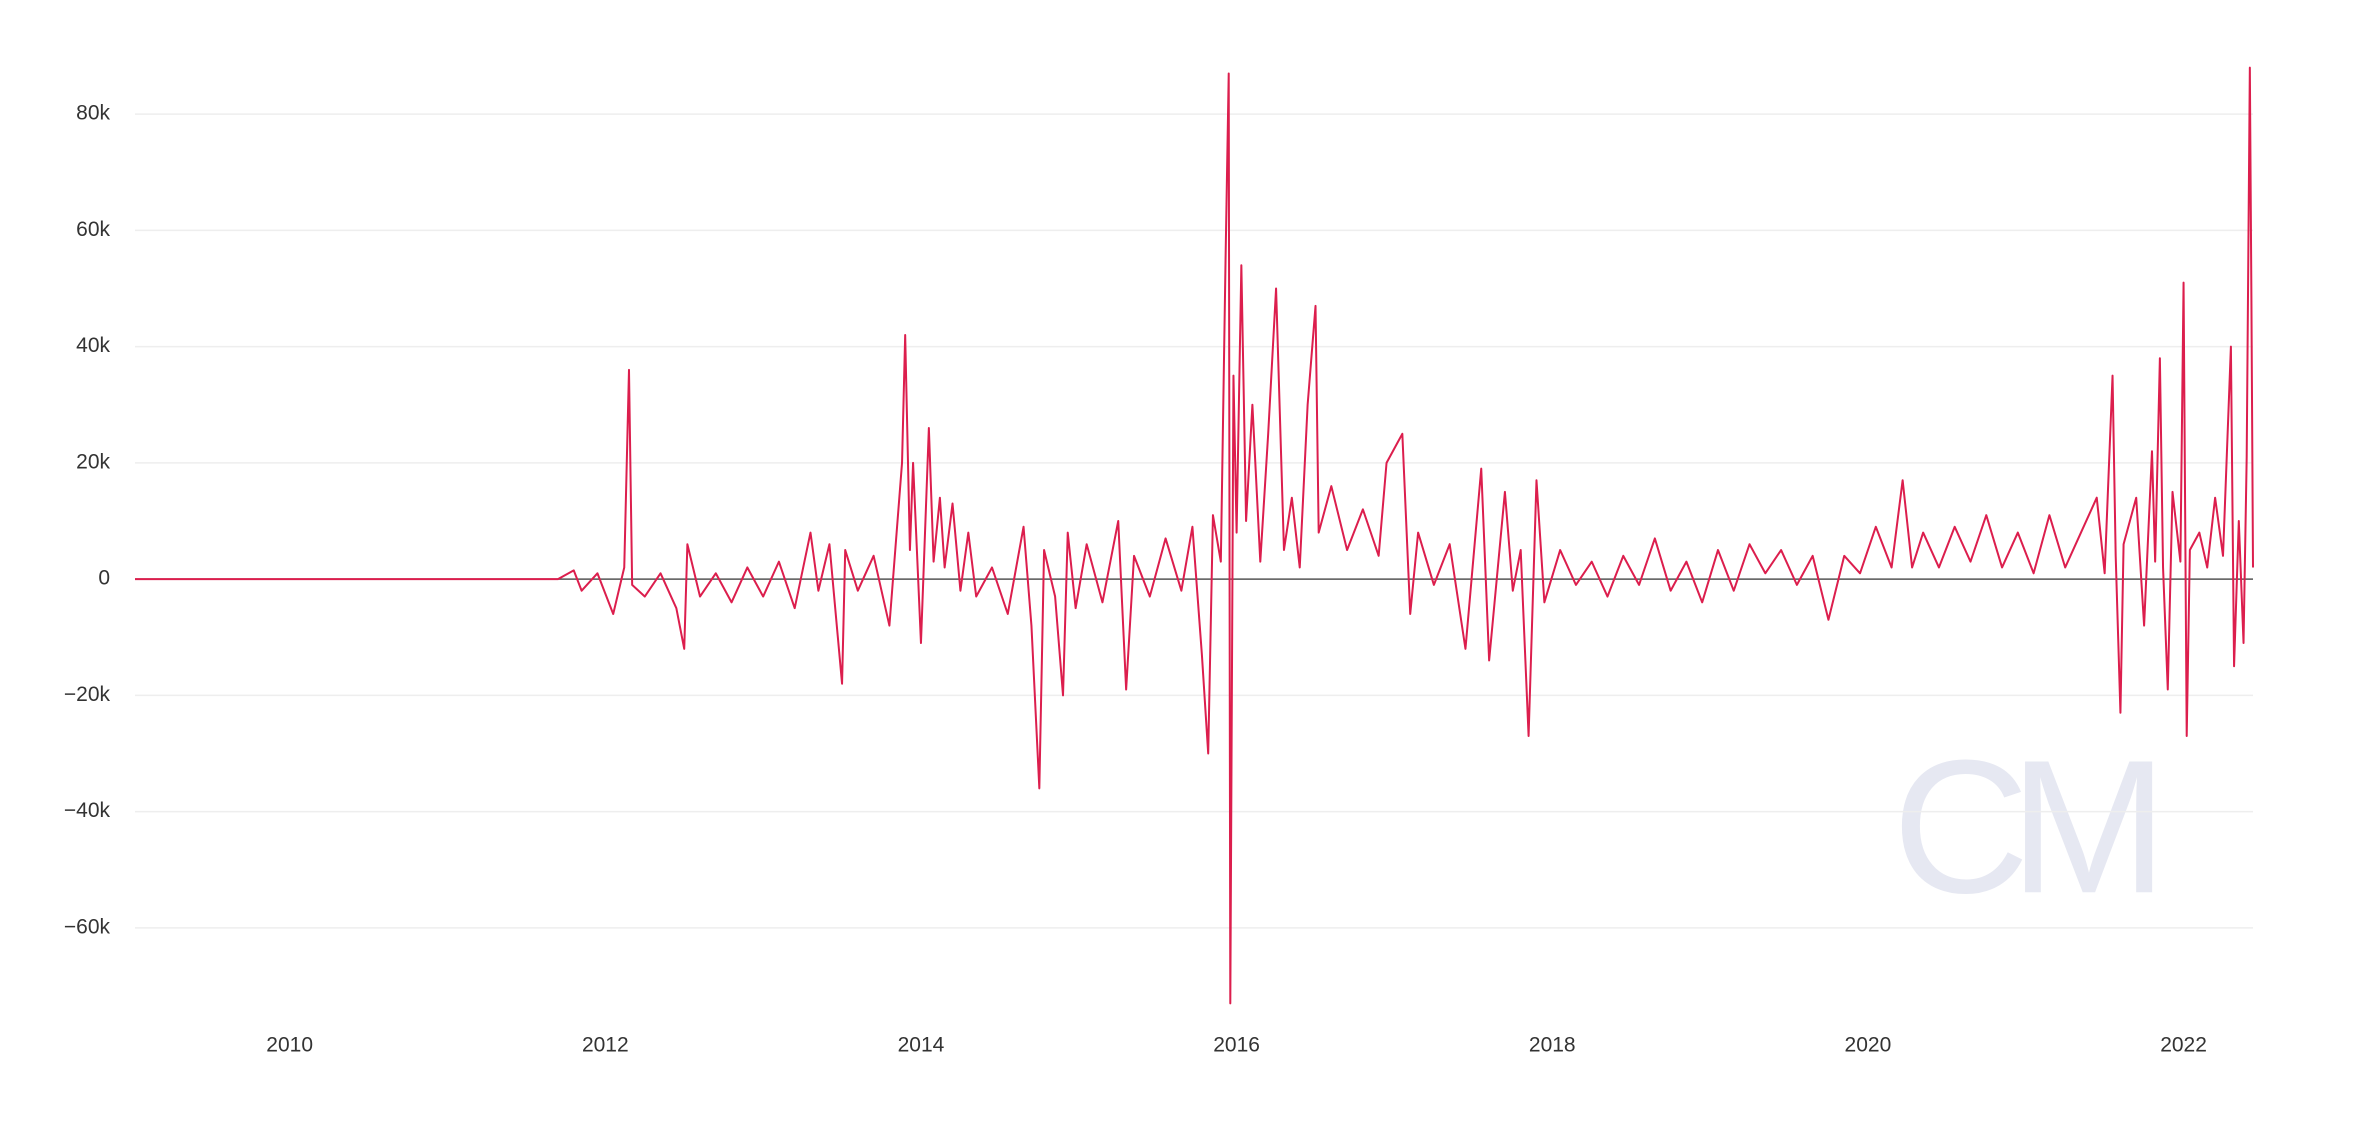 The height and width of the screenshot is (1124, 2354). Describe the element at coordinates (104, 578) in the screenshot. I see `y-tick-label: 0` at that location.